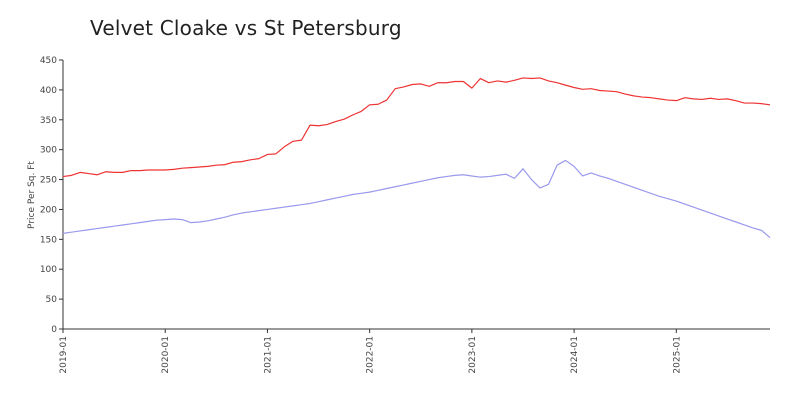 The width and height of the screenshot is (800, 400). What do you see at coordinates (32, 195) in the screenshot?
I see `y-axis-label: Price Per Sq. Ft` at bounding box center [32, 195].